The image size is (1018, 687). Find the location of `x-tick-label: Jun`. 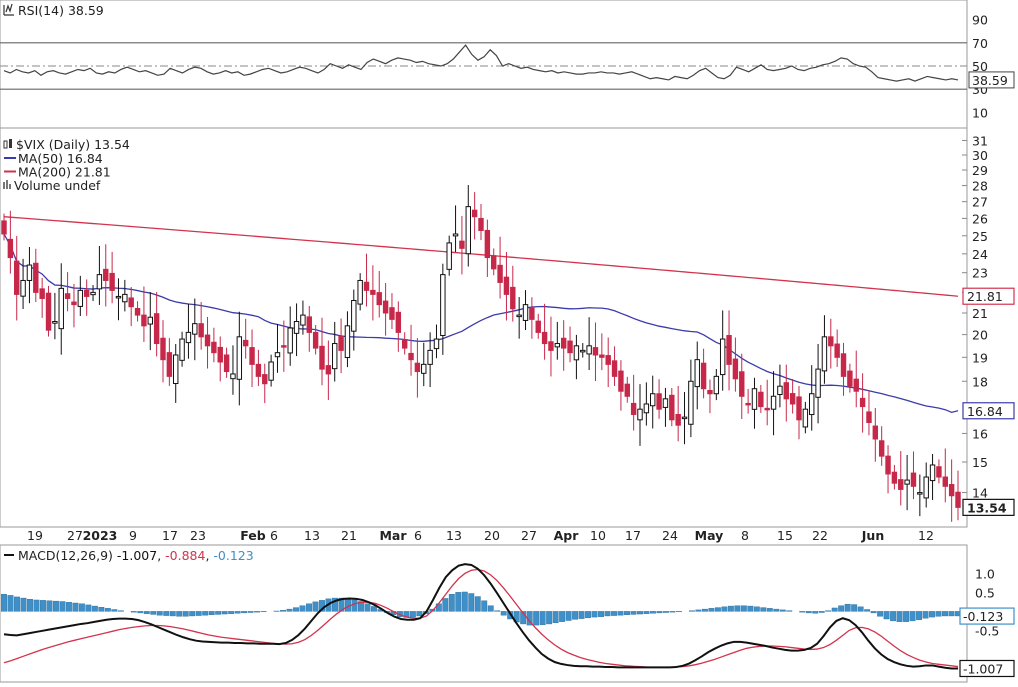

x-tick-label: Jun is located at coordinates (872, 535).